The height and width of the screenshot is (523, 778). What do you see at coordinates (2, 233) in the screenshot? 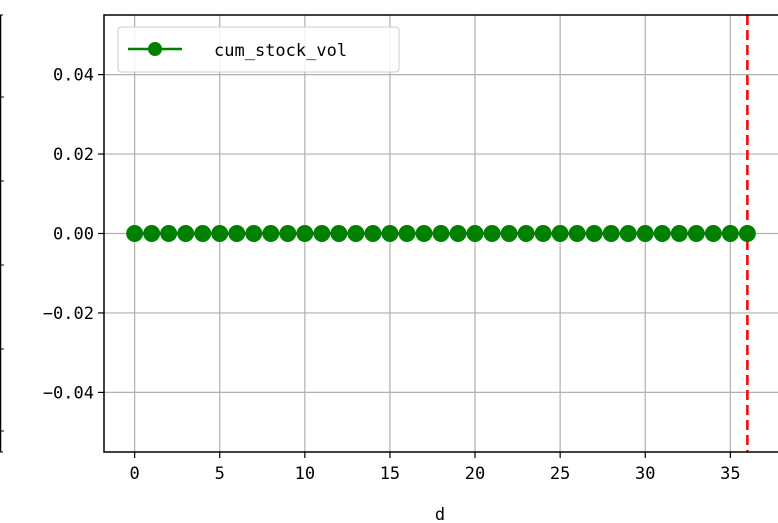
I see `left-panel-edge` at bounding box center [2, 233].